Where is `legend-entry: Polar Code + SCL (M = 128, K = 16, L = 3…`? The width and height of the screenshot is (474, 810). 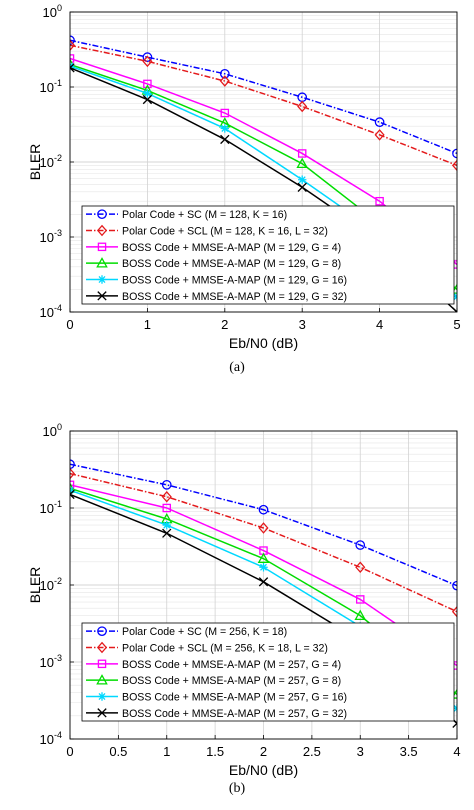
legend-entry: Polar Code + SCL (M = 128, K = 16, L = 3… is located at coordinates (207, 231).